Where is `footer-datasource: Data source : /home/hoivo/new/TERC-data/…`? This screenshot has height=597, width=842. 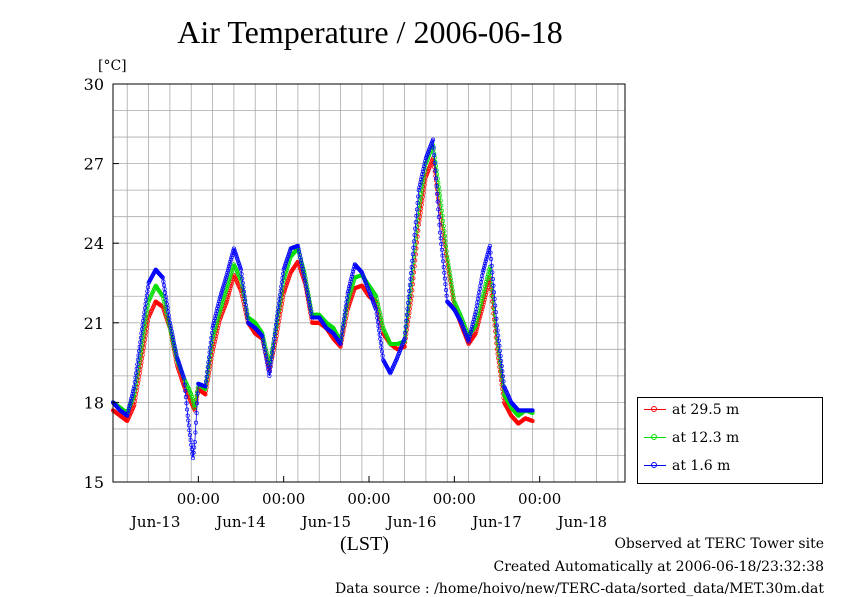
footer-datasource: Data source : /home/hoivo/new/TERC-data/… is located at coordinates (579, 589).